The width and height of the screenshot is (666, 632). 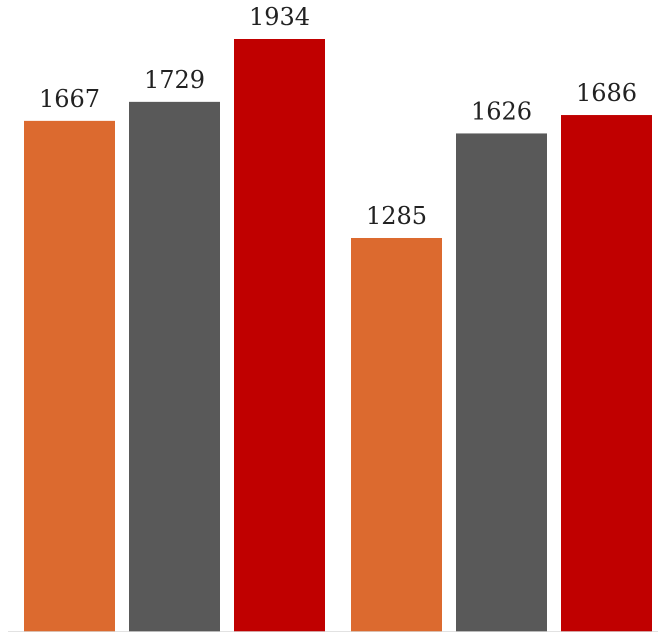 I want to click on bar-group1-series3, so click(x=279, y=335).